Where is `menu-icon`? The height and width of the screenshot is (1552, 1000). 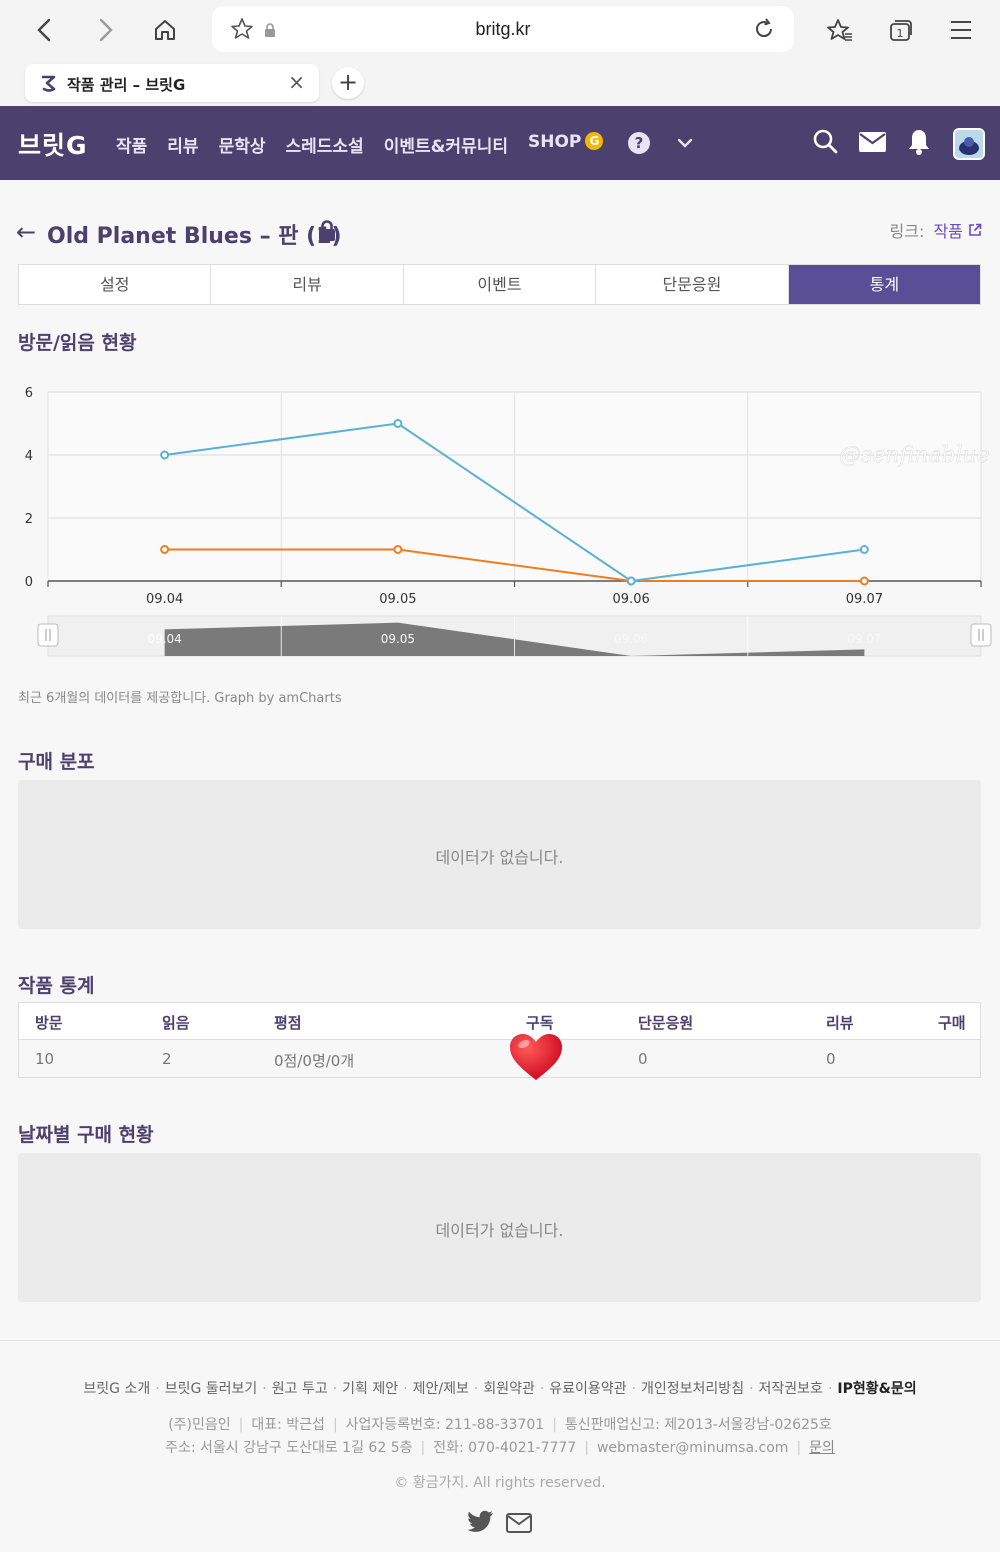 menu-icon is located at coordinates (961, 30).